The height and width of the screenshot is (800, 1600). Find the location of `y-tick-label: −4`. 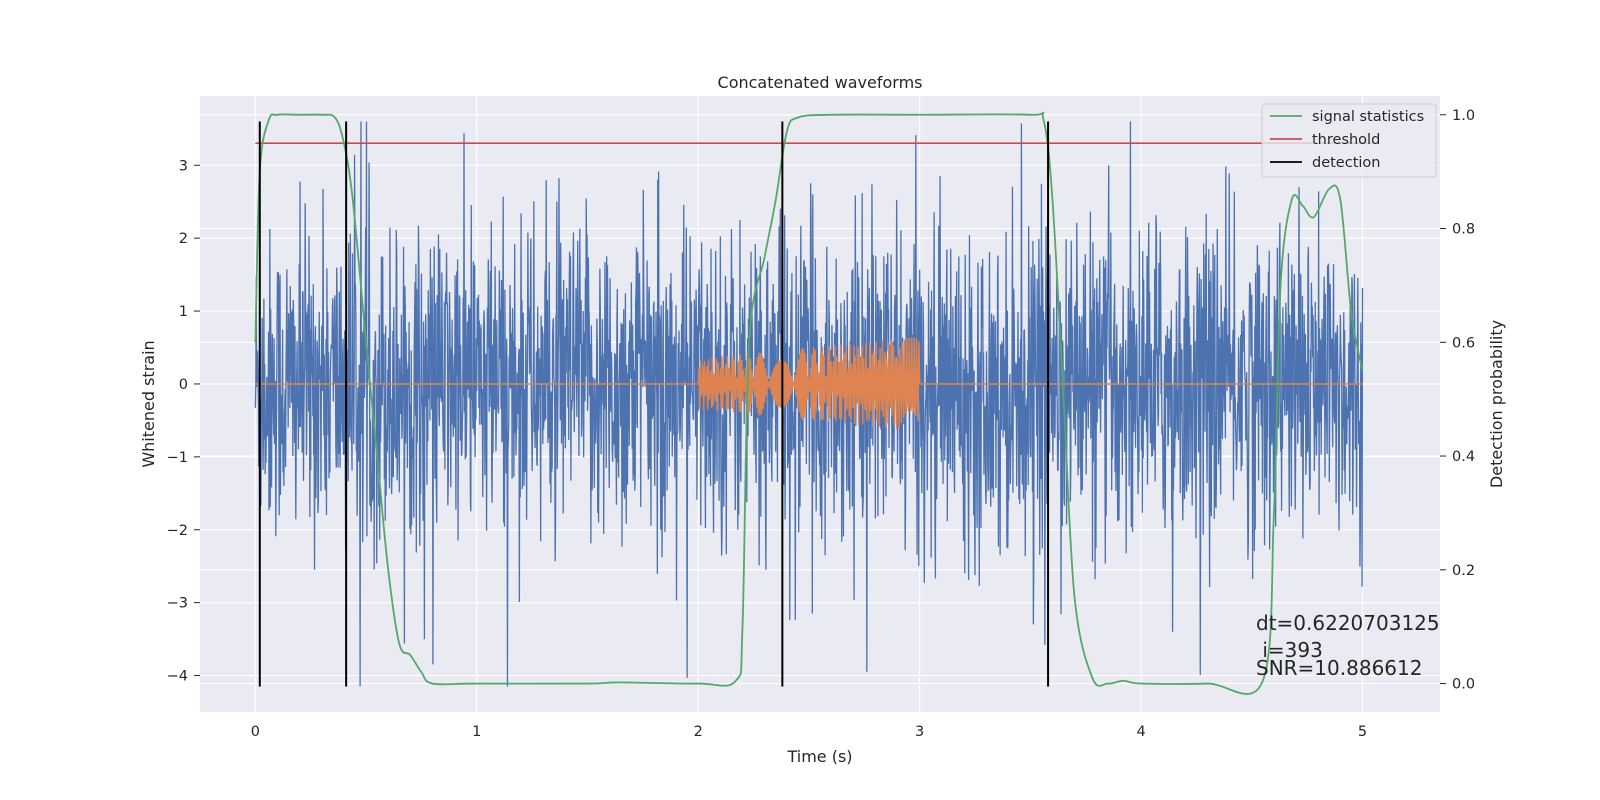

y-tick-label: −4 is located at coordinates (177, 677).